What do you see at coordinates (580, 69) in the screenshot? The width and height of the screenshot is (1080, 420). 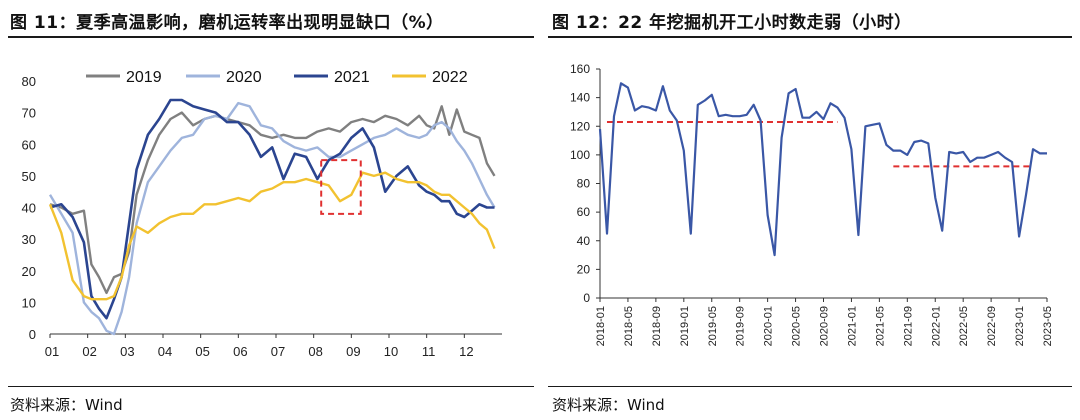 I see `y-tick-label: 160` at bounding box center [580, 69].